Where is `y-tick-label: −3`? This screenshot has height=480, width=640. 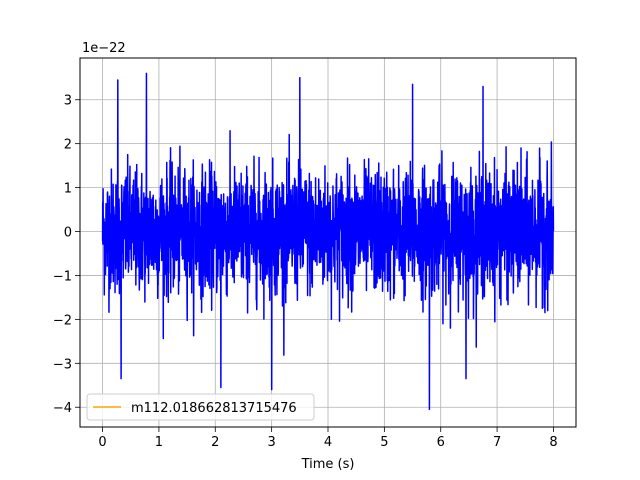 y-tick-label: −3 is located at coordinates (62, 364).